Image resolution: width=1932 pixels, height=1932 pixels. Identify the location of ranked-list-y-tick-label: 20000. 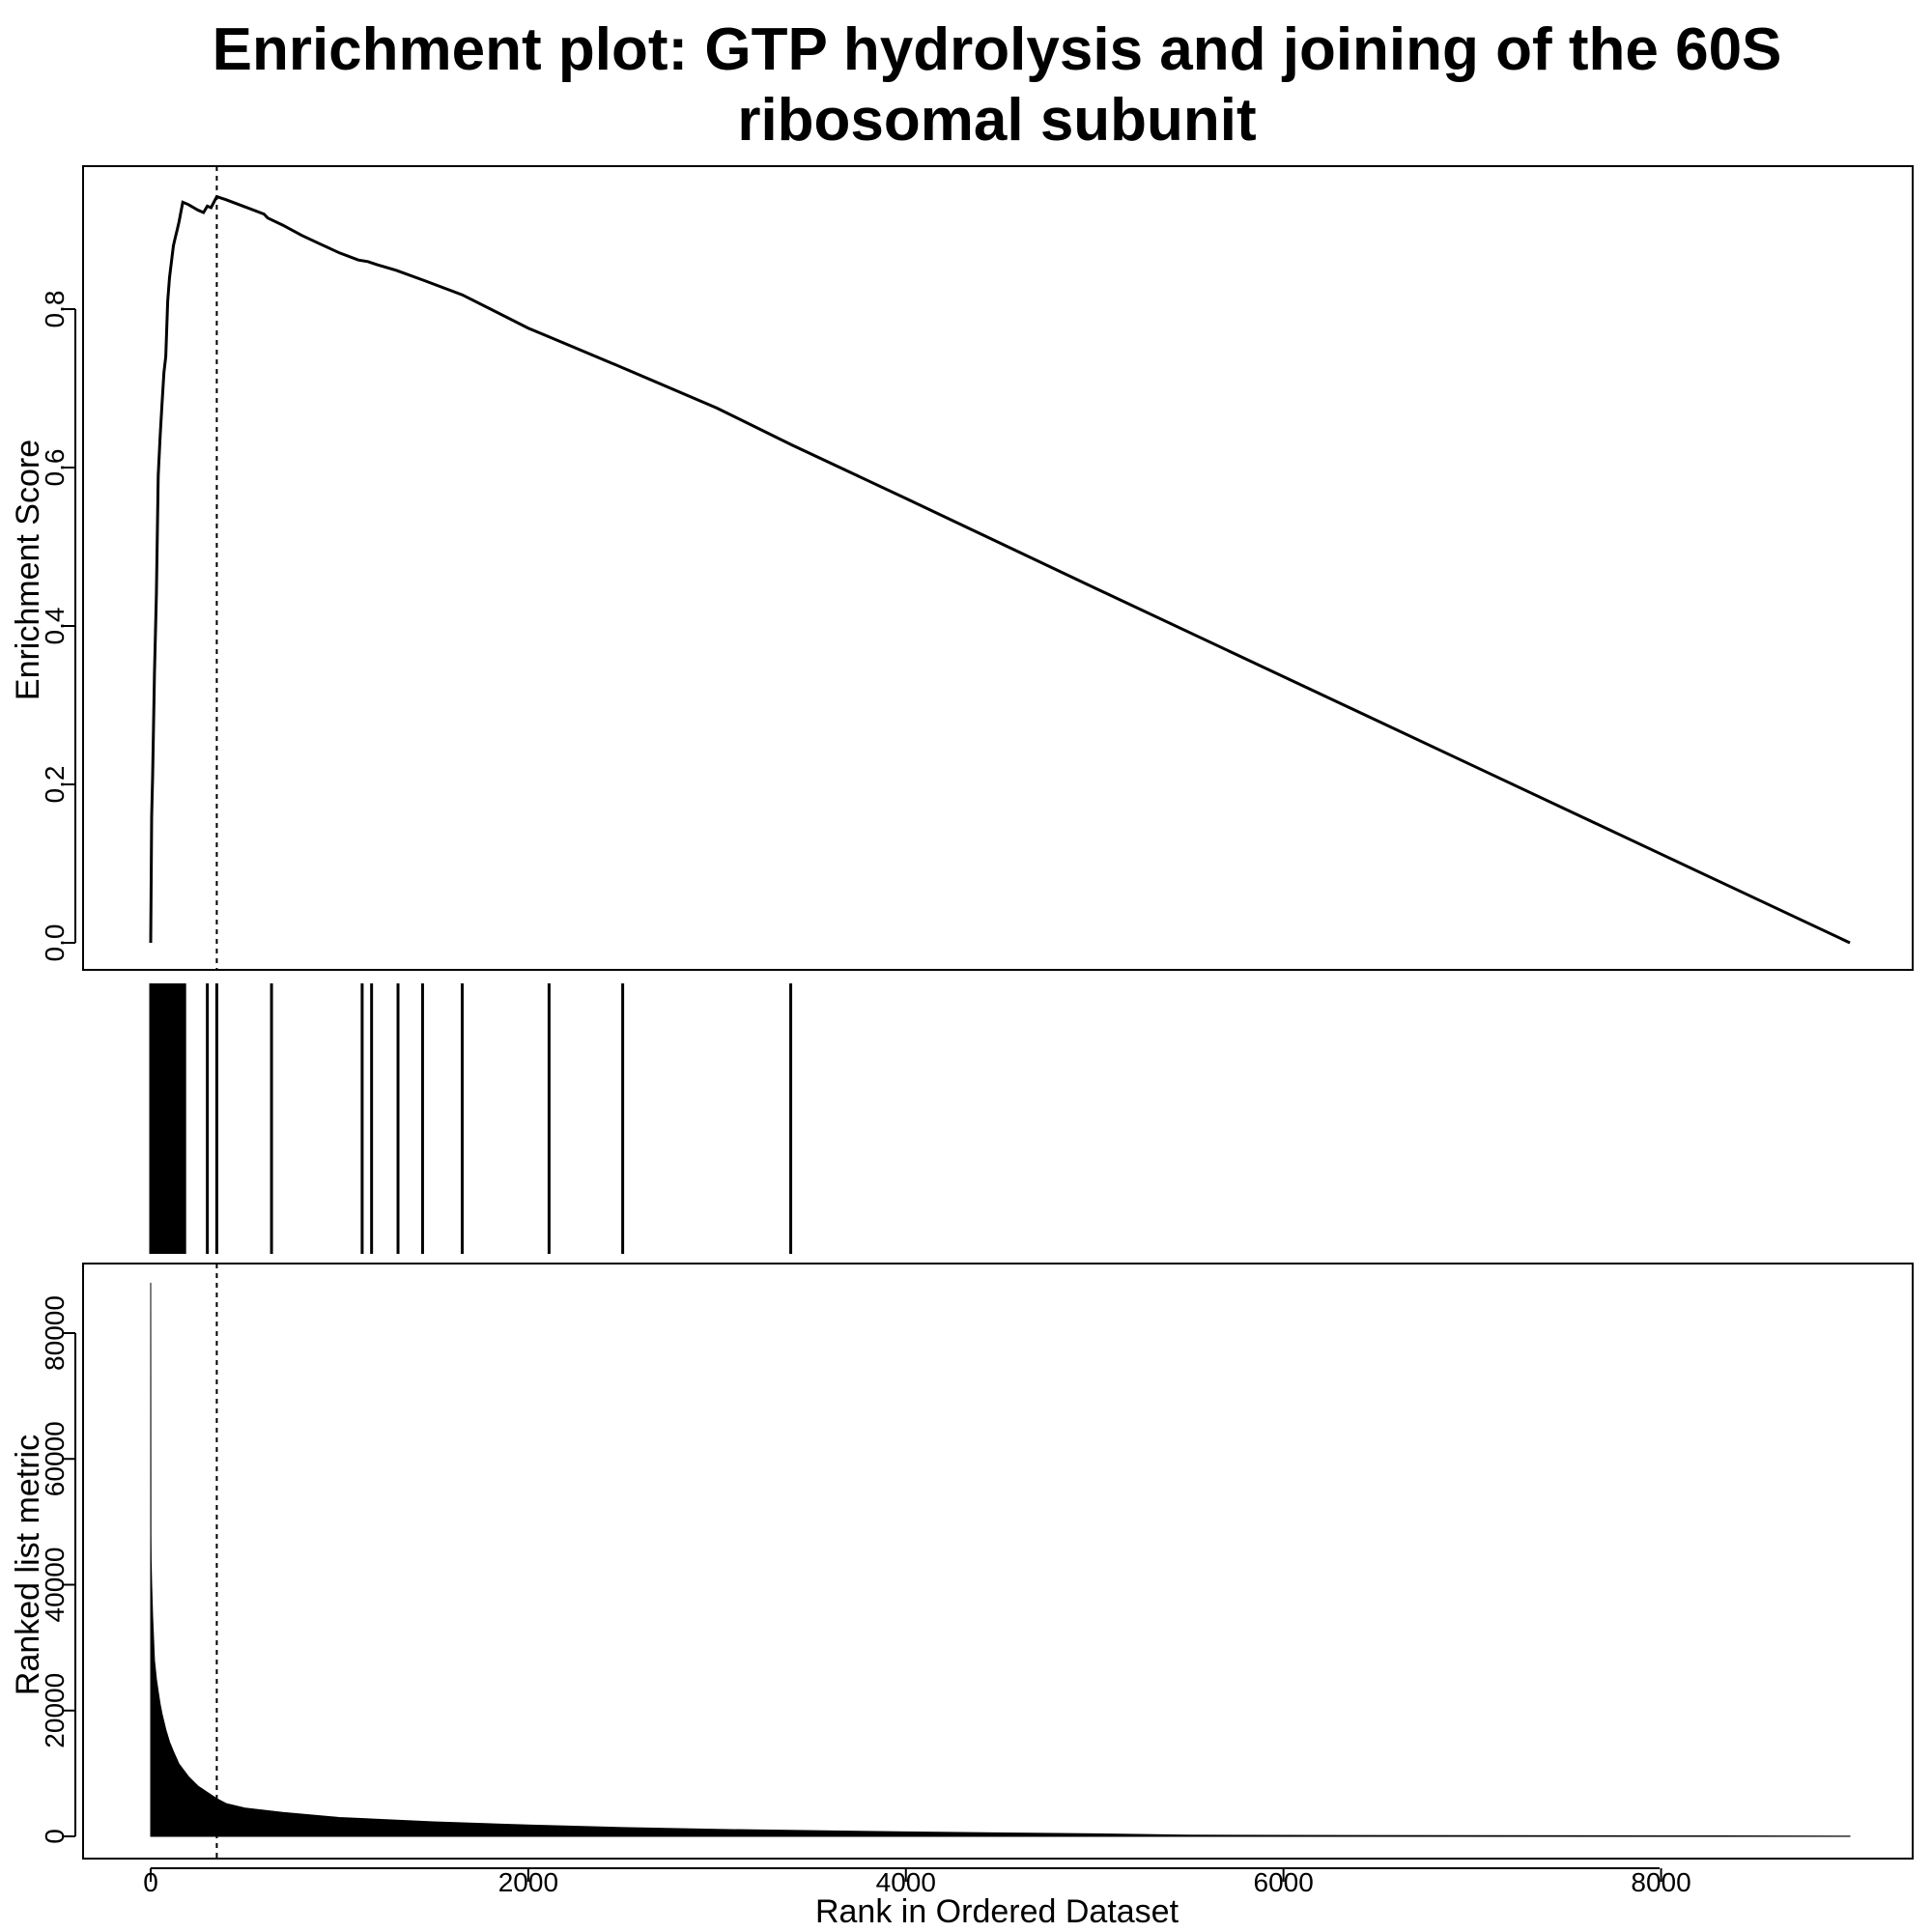
(55, 1710).